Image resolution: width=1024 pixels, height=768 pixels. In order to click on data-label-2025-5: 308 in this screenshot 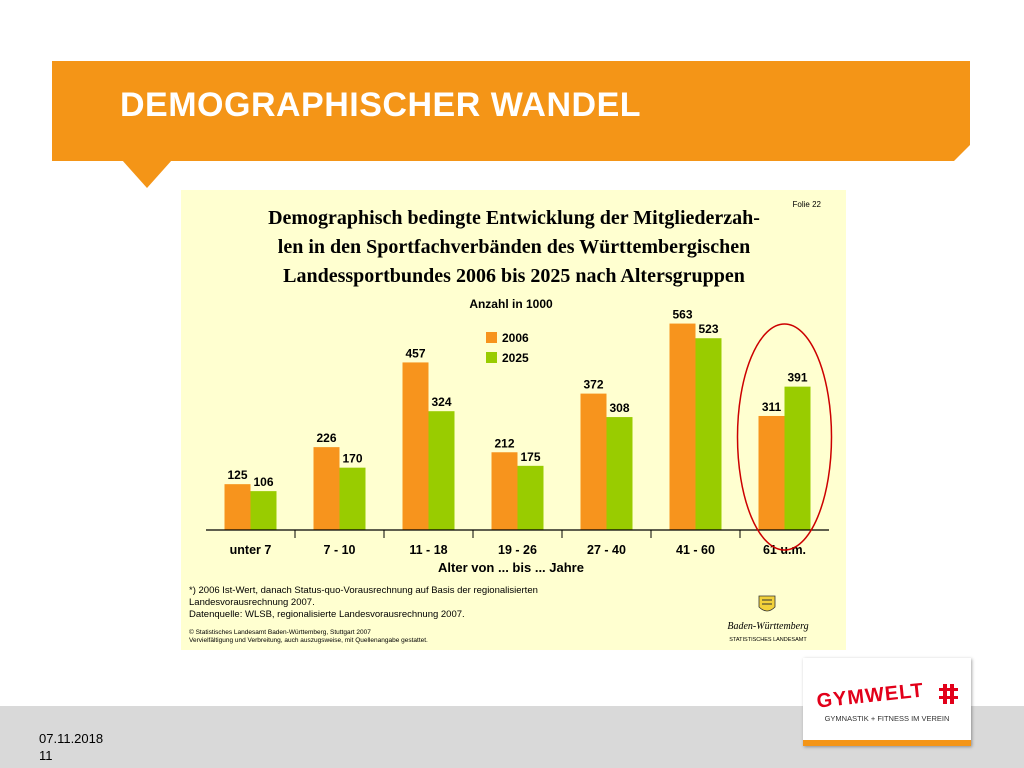, I will do `click(619, 408)`.